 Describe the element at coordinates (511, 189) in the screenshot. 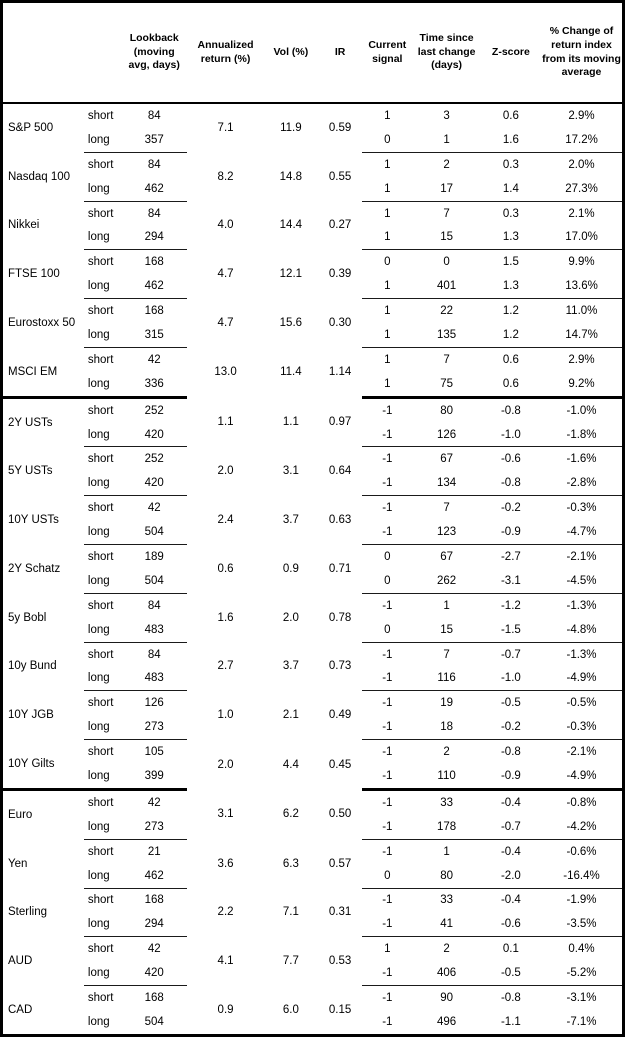

I see `z-score-value: 1.4` at that location.